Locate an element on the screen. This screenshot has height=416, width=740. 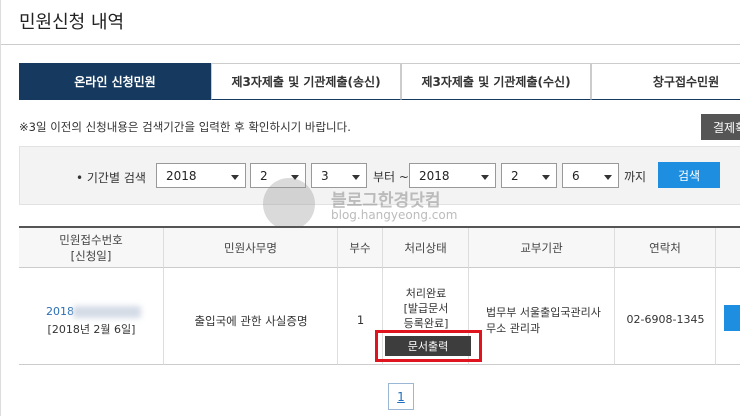
watermark-name: 블로그한경닷컴 is located at coordinates (386, 201).